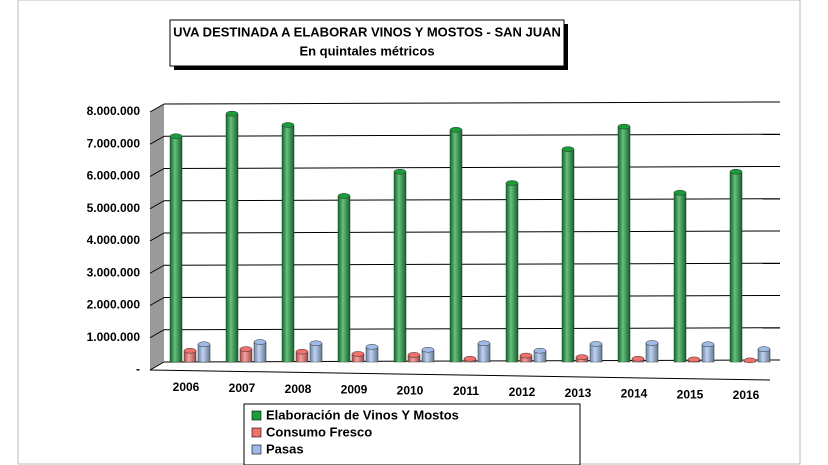 The image size is (828, 465). What do you see at coordinates (578, 393) in the screenshot?
I see `x-tick-label: 2013` at bounding box center [578, 393].